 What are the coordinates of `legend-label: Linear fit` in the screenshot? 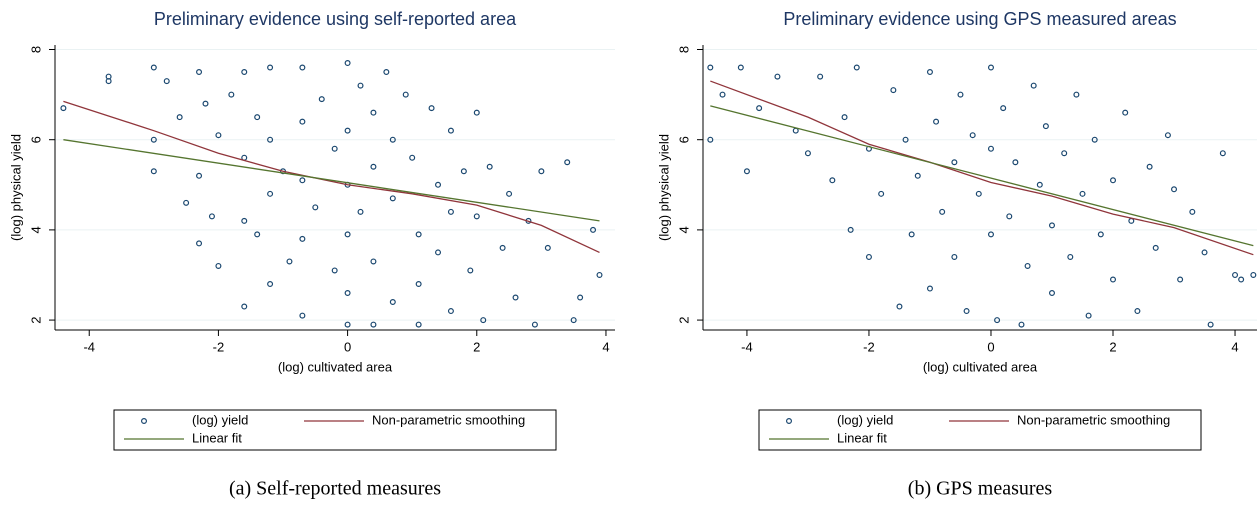 It's located at (862, 437).